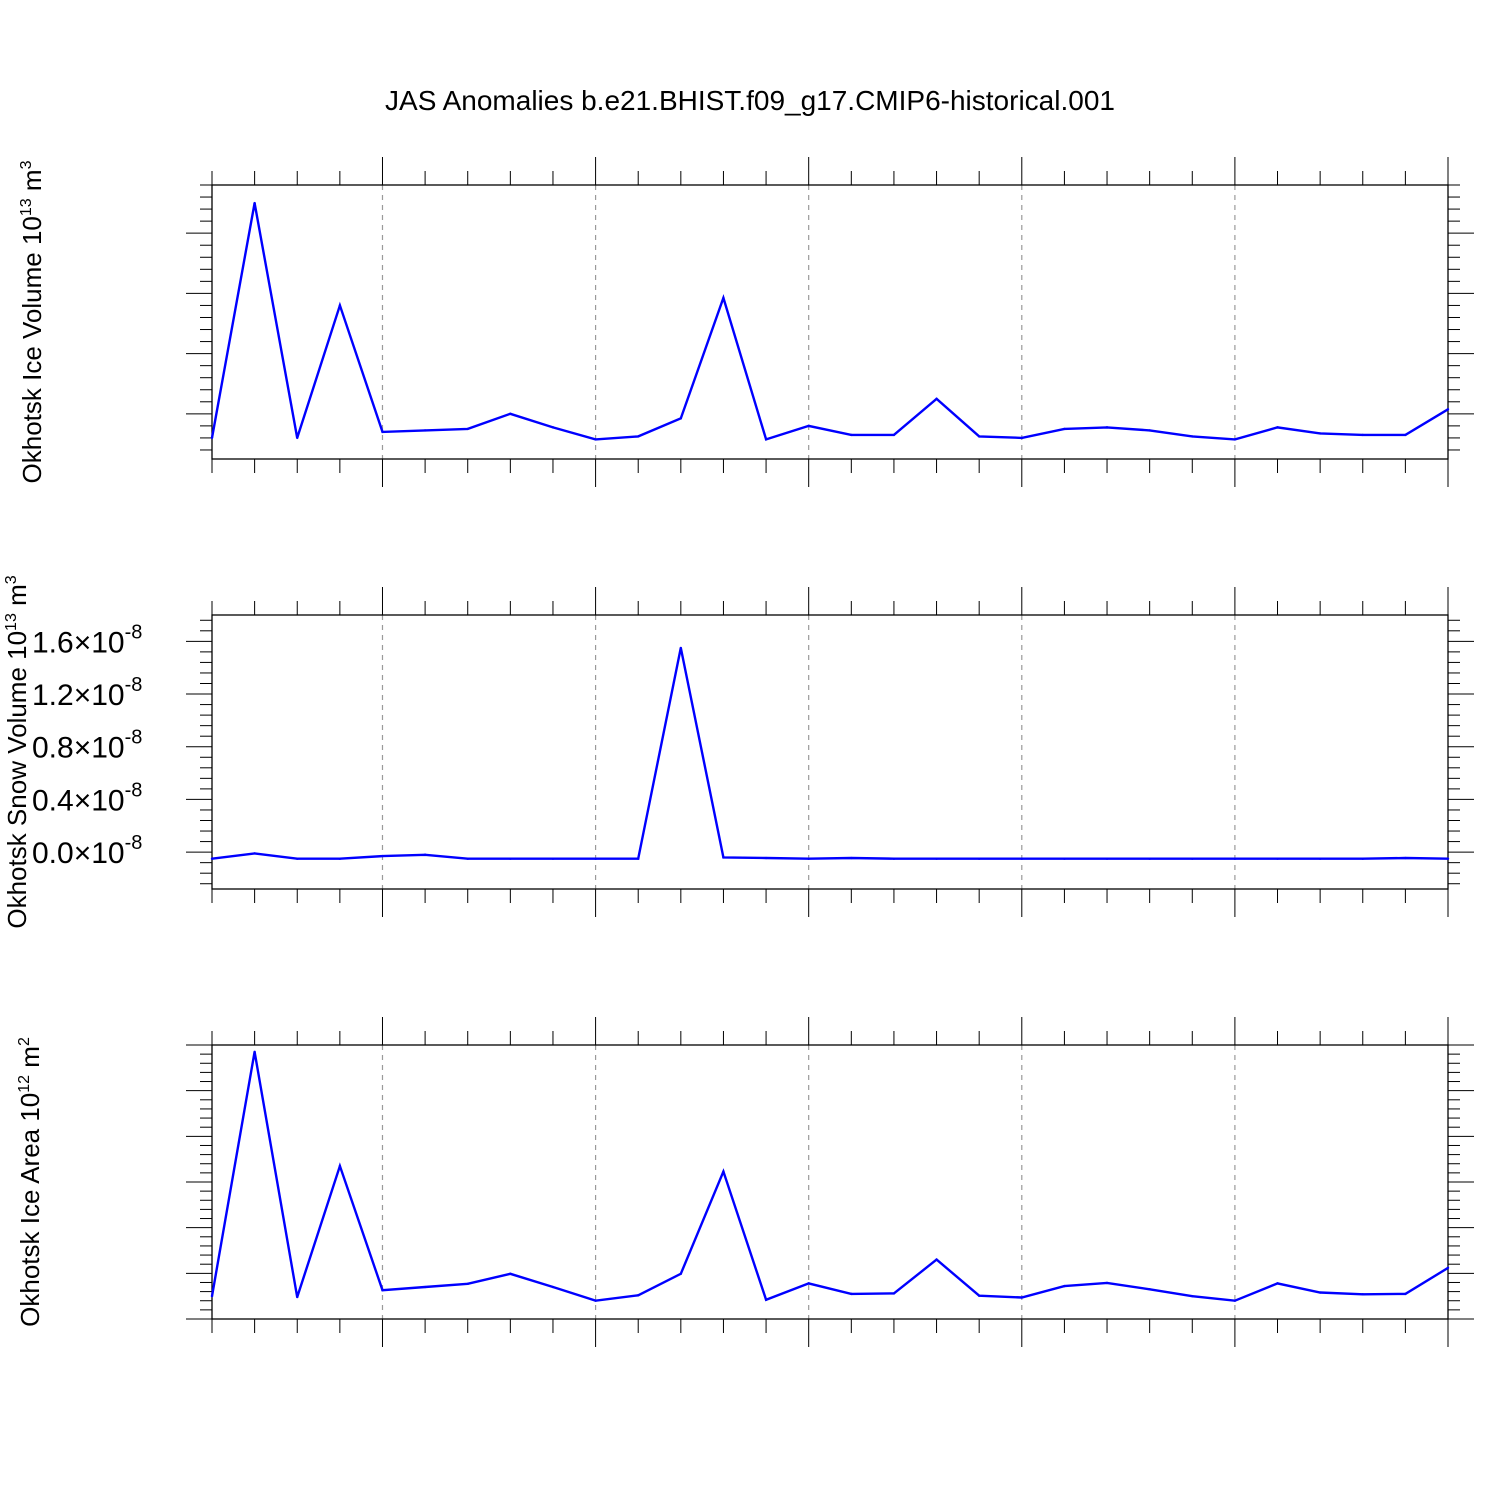 The height and width of the screenshot is (1500, 1500). What do you see at coordinates (53, 695) in the screenshot?
I see `y-tick-mantissa: 1.2` at bounding box center [53, 695].